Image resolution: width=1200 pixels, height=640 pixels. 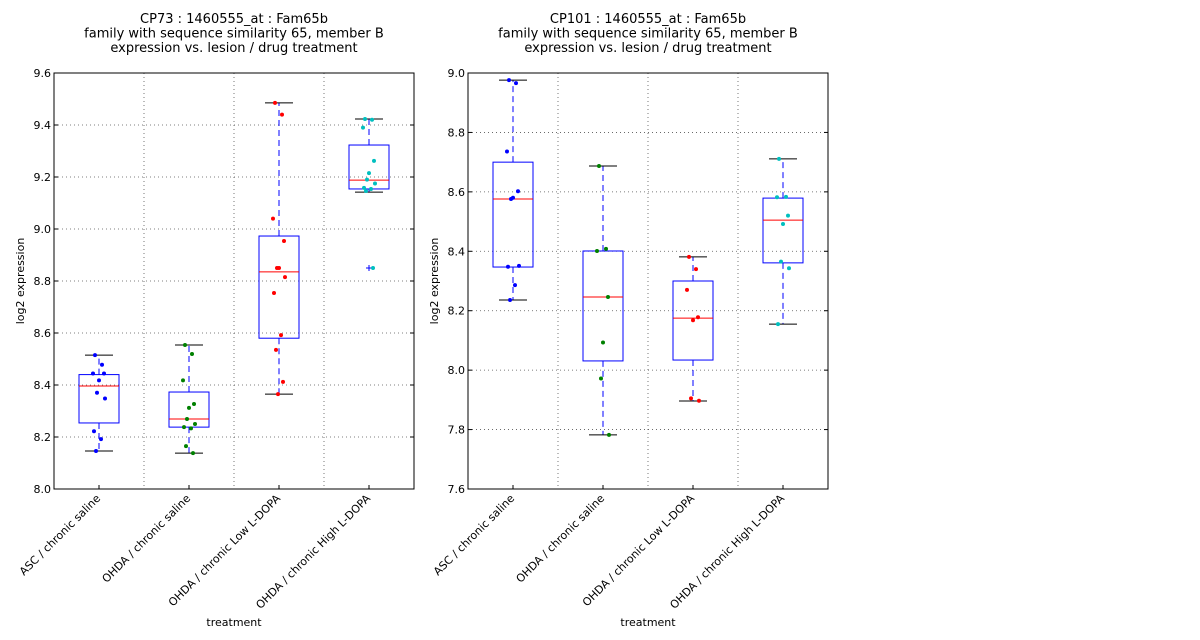 I want to click on y-tick-label: 7.8, so click(x=457, y=430).